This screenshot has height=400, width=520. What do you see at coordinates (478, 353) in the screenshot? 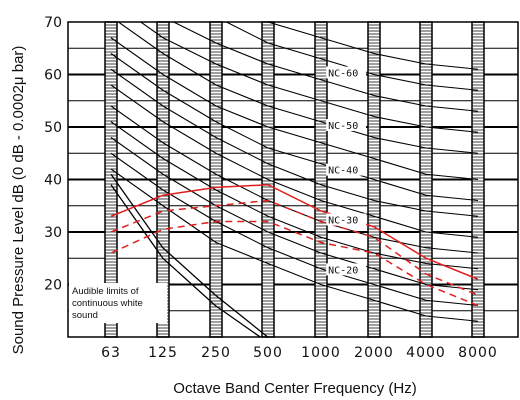
I see `x-tick-8000: 8000` at bounding box center [478, 353].